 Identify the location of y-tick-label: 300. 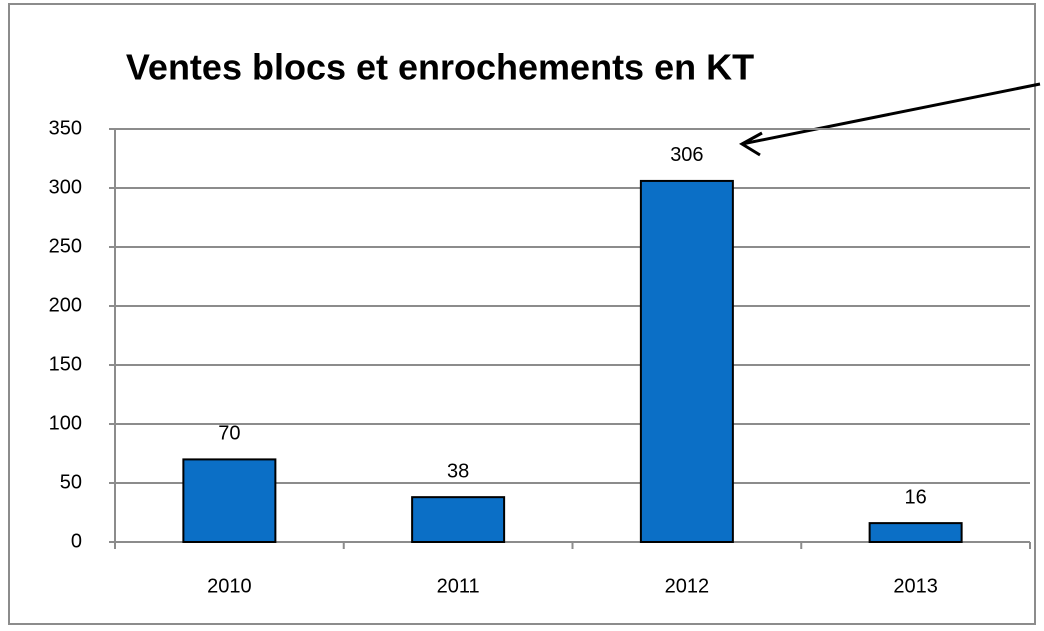
(65, 187).